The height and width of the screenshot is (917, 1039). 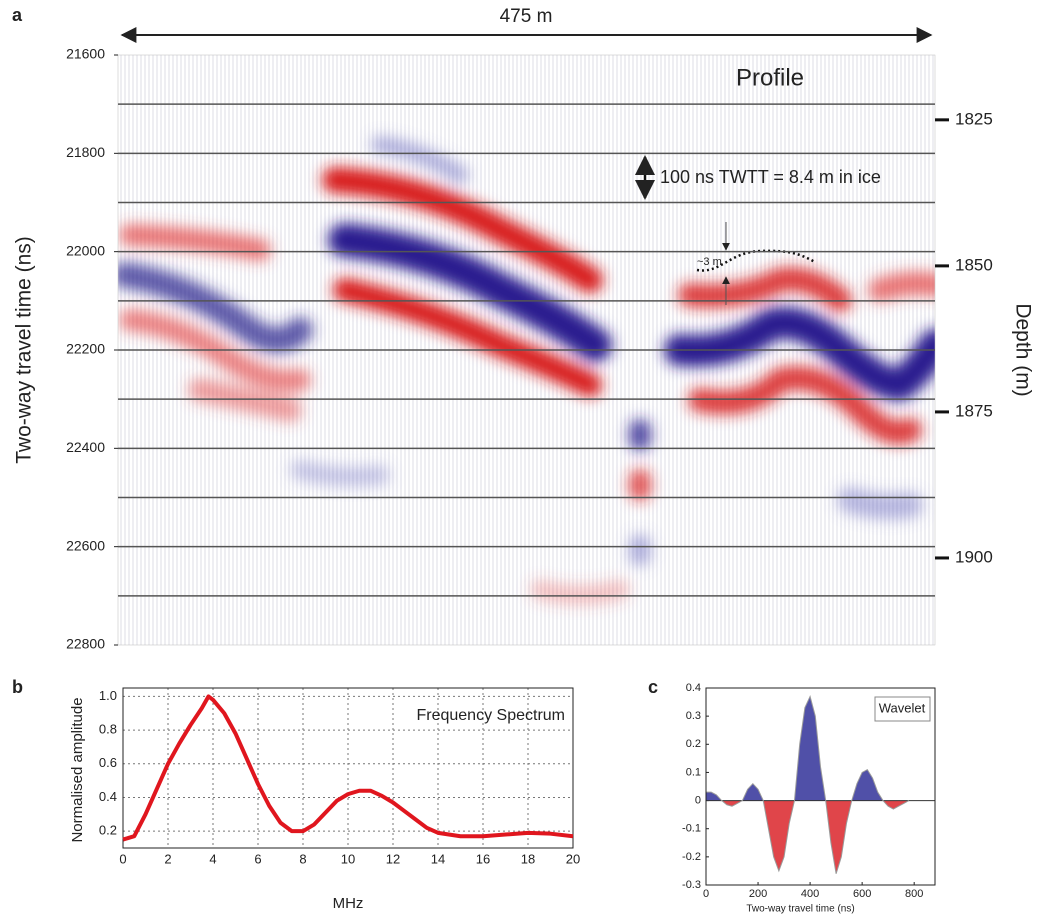 What do you see at coordinates (807, 748) in the screenshot?
I see `positive-lobes` at bounding box center [807, 748].